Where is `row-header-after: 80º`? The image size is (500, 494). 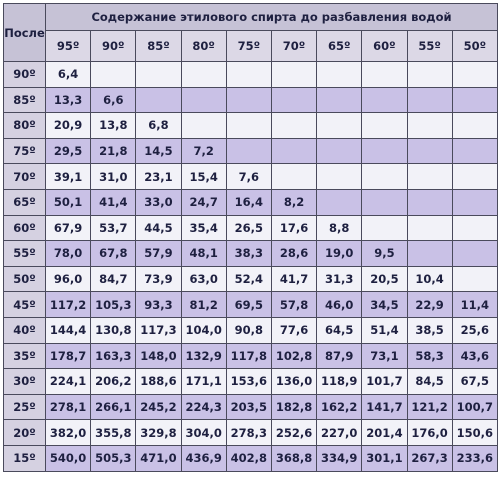
row-header-after: 80º is located at coordinates (24, 125).